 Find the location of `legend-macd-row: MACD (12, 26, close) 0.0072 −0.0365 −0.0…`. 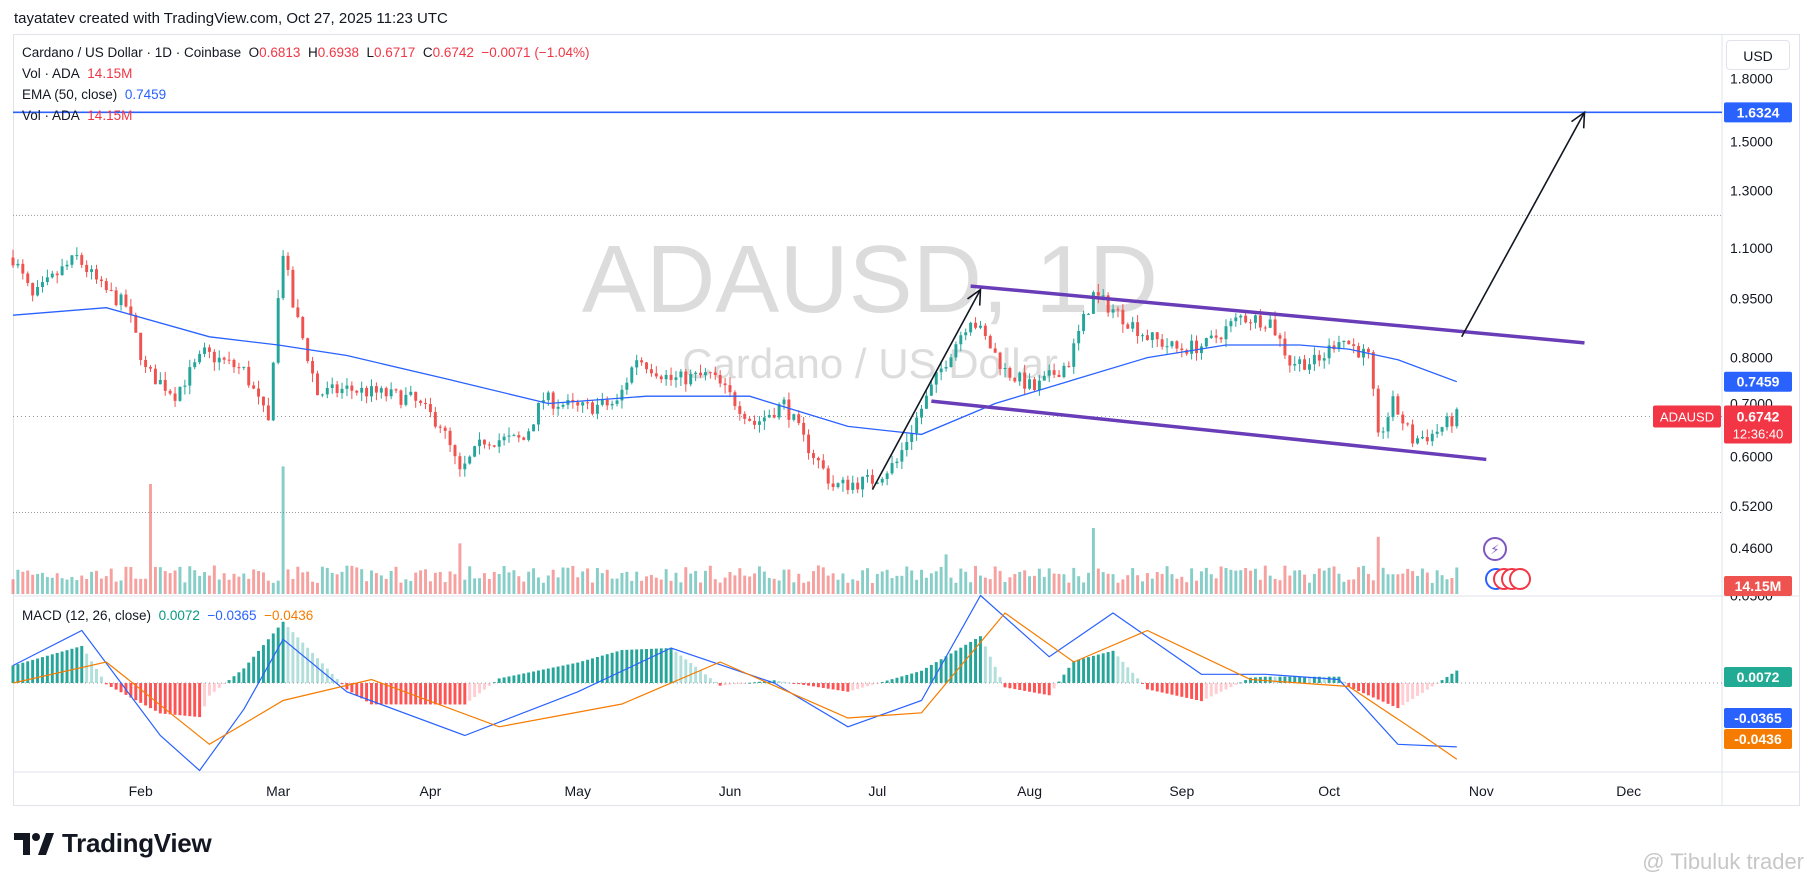

legend-macd-row: MACD (12, 26, close) 0.0072 −0.0365 −0.0… is located at coordinates (167, 615).